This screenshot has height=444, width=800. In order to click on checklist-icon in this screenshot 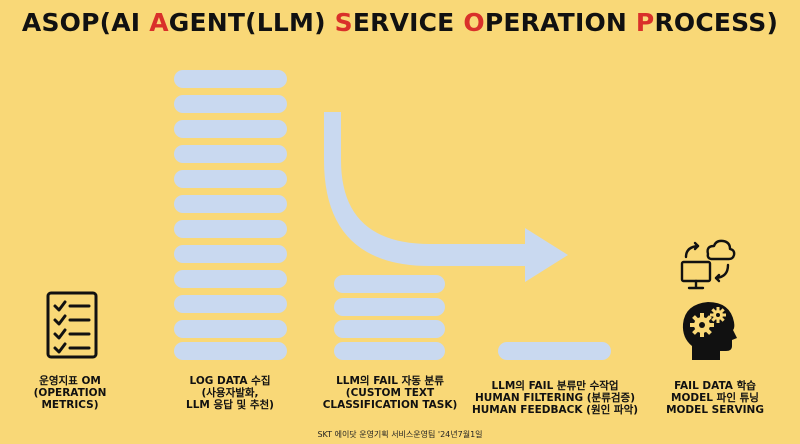, I will do `click(72, 325)`.